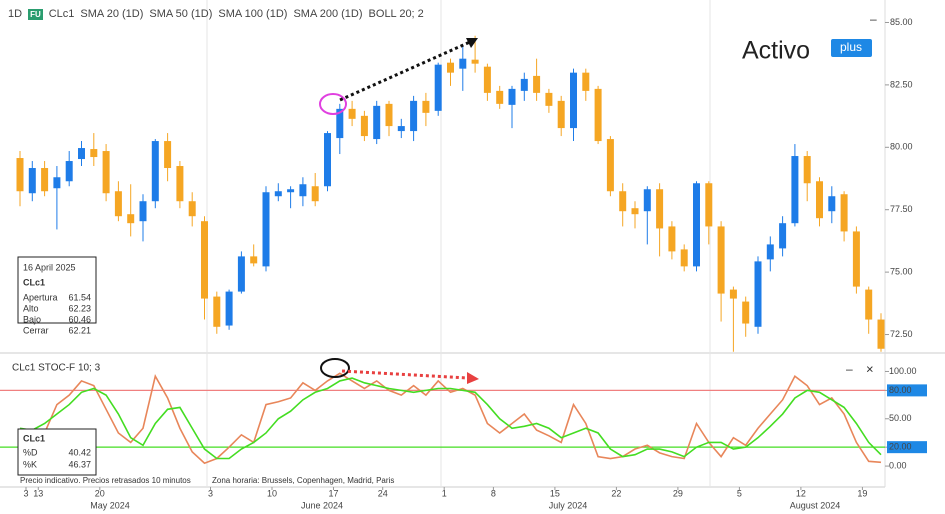 The width and height of the screenshot is (945, 514). Describe the element at coordinates (862, 493) in the screenshot. I see `x-tick-label: 19` at that location.